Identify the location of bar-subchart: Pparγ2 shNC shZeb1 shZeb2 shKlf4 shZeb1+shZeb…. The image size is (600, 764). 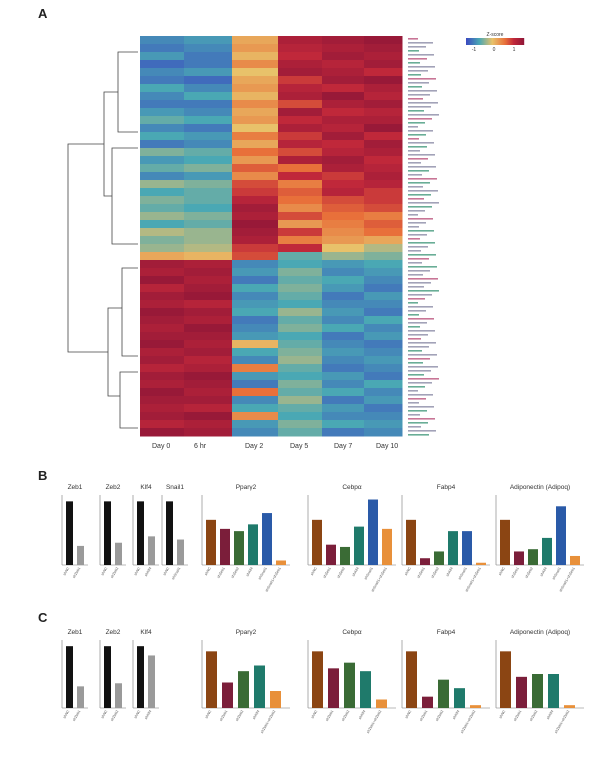
(245, 681).